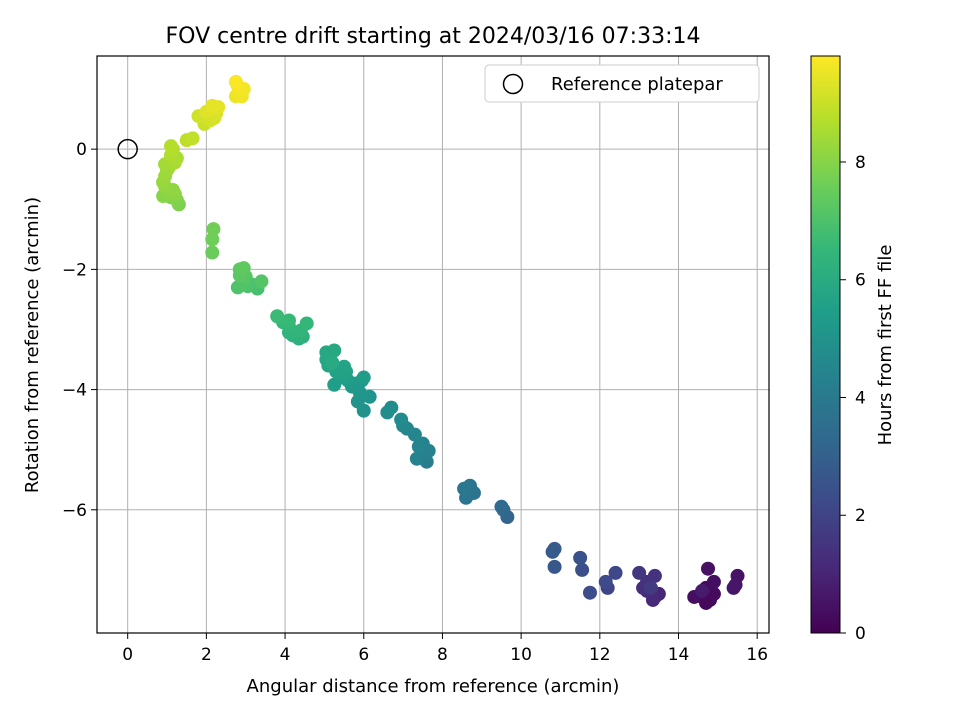 The height and width of the screenshot is (720, 960). Describe the element at coordinates (860, 634) in the screenshot. I see `colorbar-tick-label: 0` at that location.